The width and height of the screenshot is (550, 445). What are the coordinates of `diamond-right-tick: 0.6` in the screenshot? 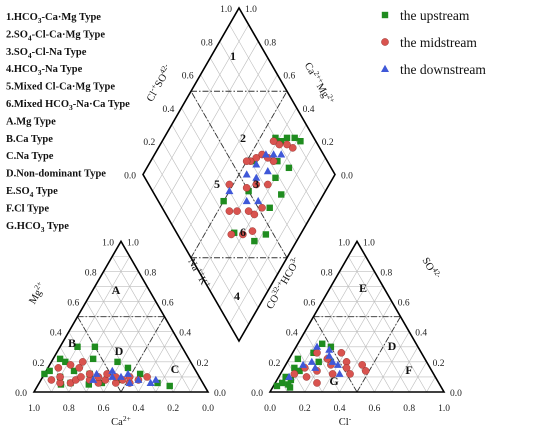 It's located at (289, 77).